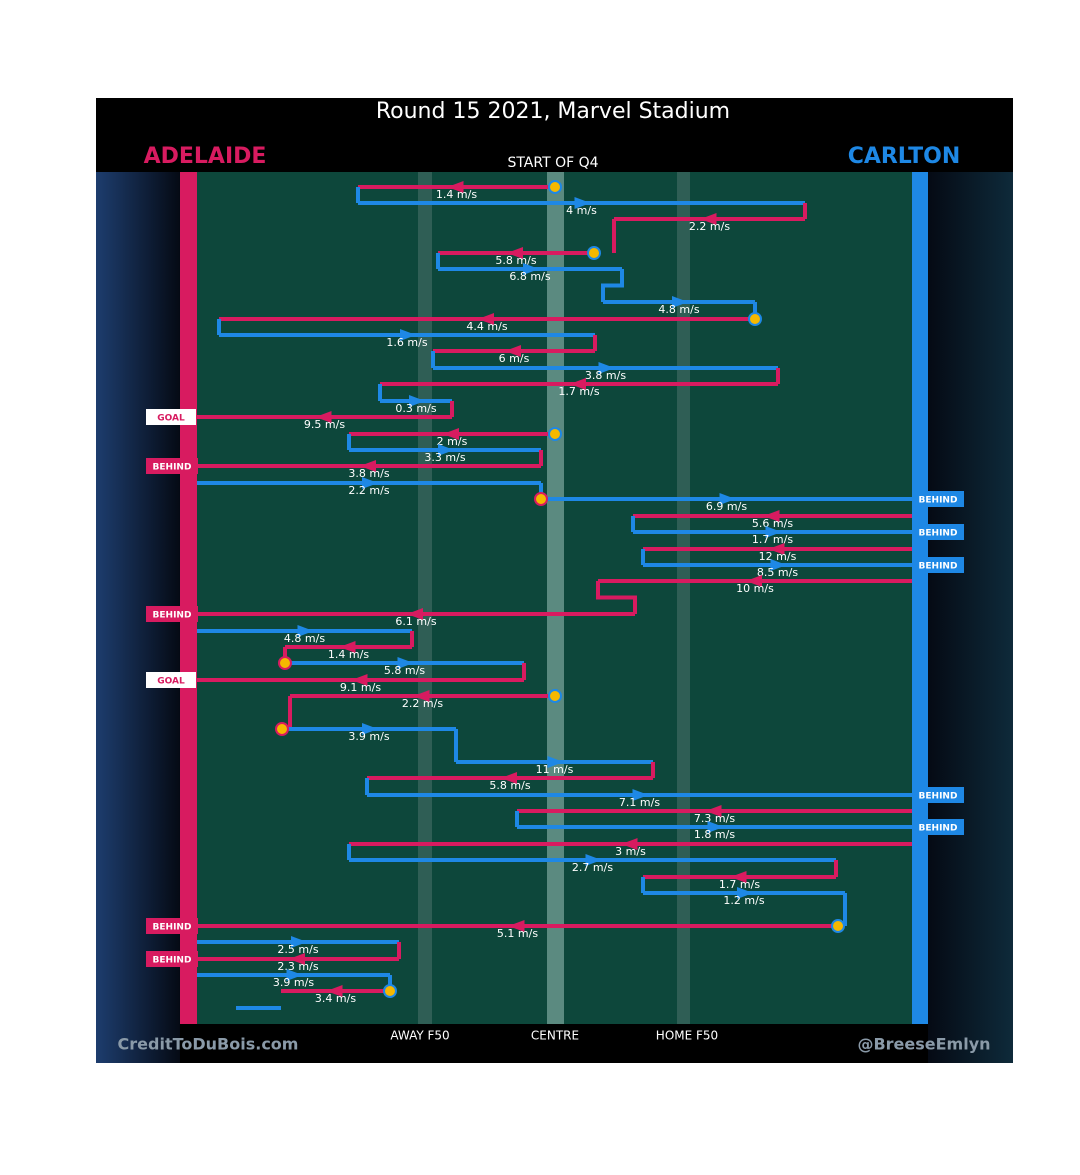 The height and width of the screenshot is (1175, 1080). I want to click on zone: CENTRE, so click(555, 1036).